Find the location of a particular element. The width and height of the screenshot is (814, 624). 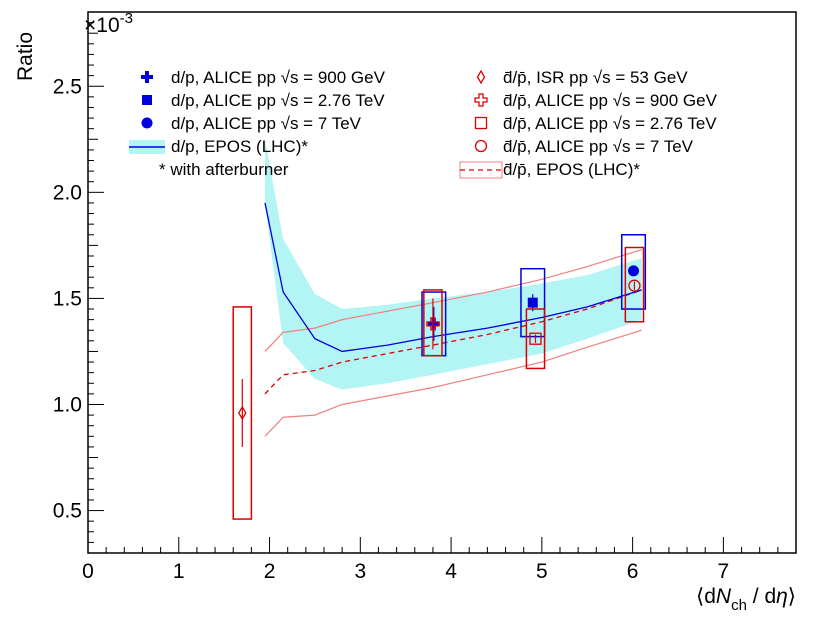

x-tick-label: 3 is located at coordinates (360, 571).